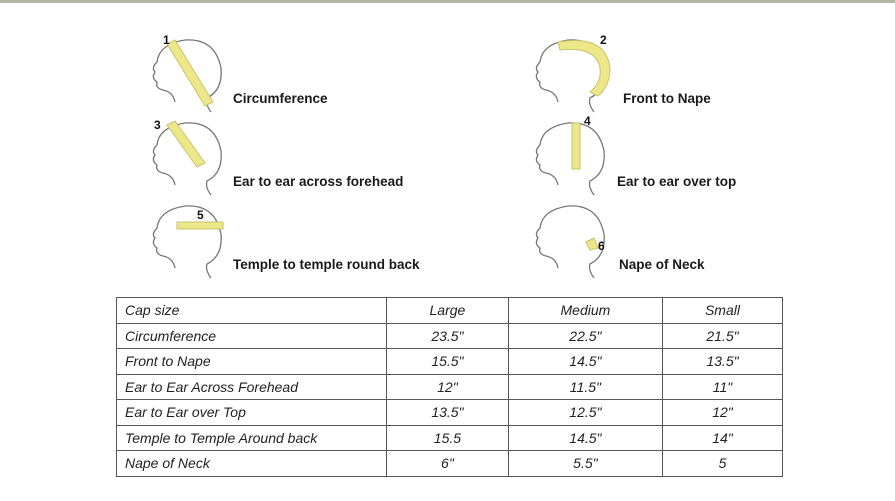 This screenshot has height=501, width=895. What do you see at coordinates (585, 386) in the screenshot?
I see `cell-medium: 11.5"` at bounding box center [585, 386].